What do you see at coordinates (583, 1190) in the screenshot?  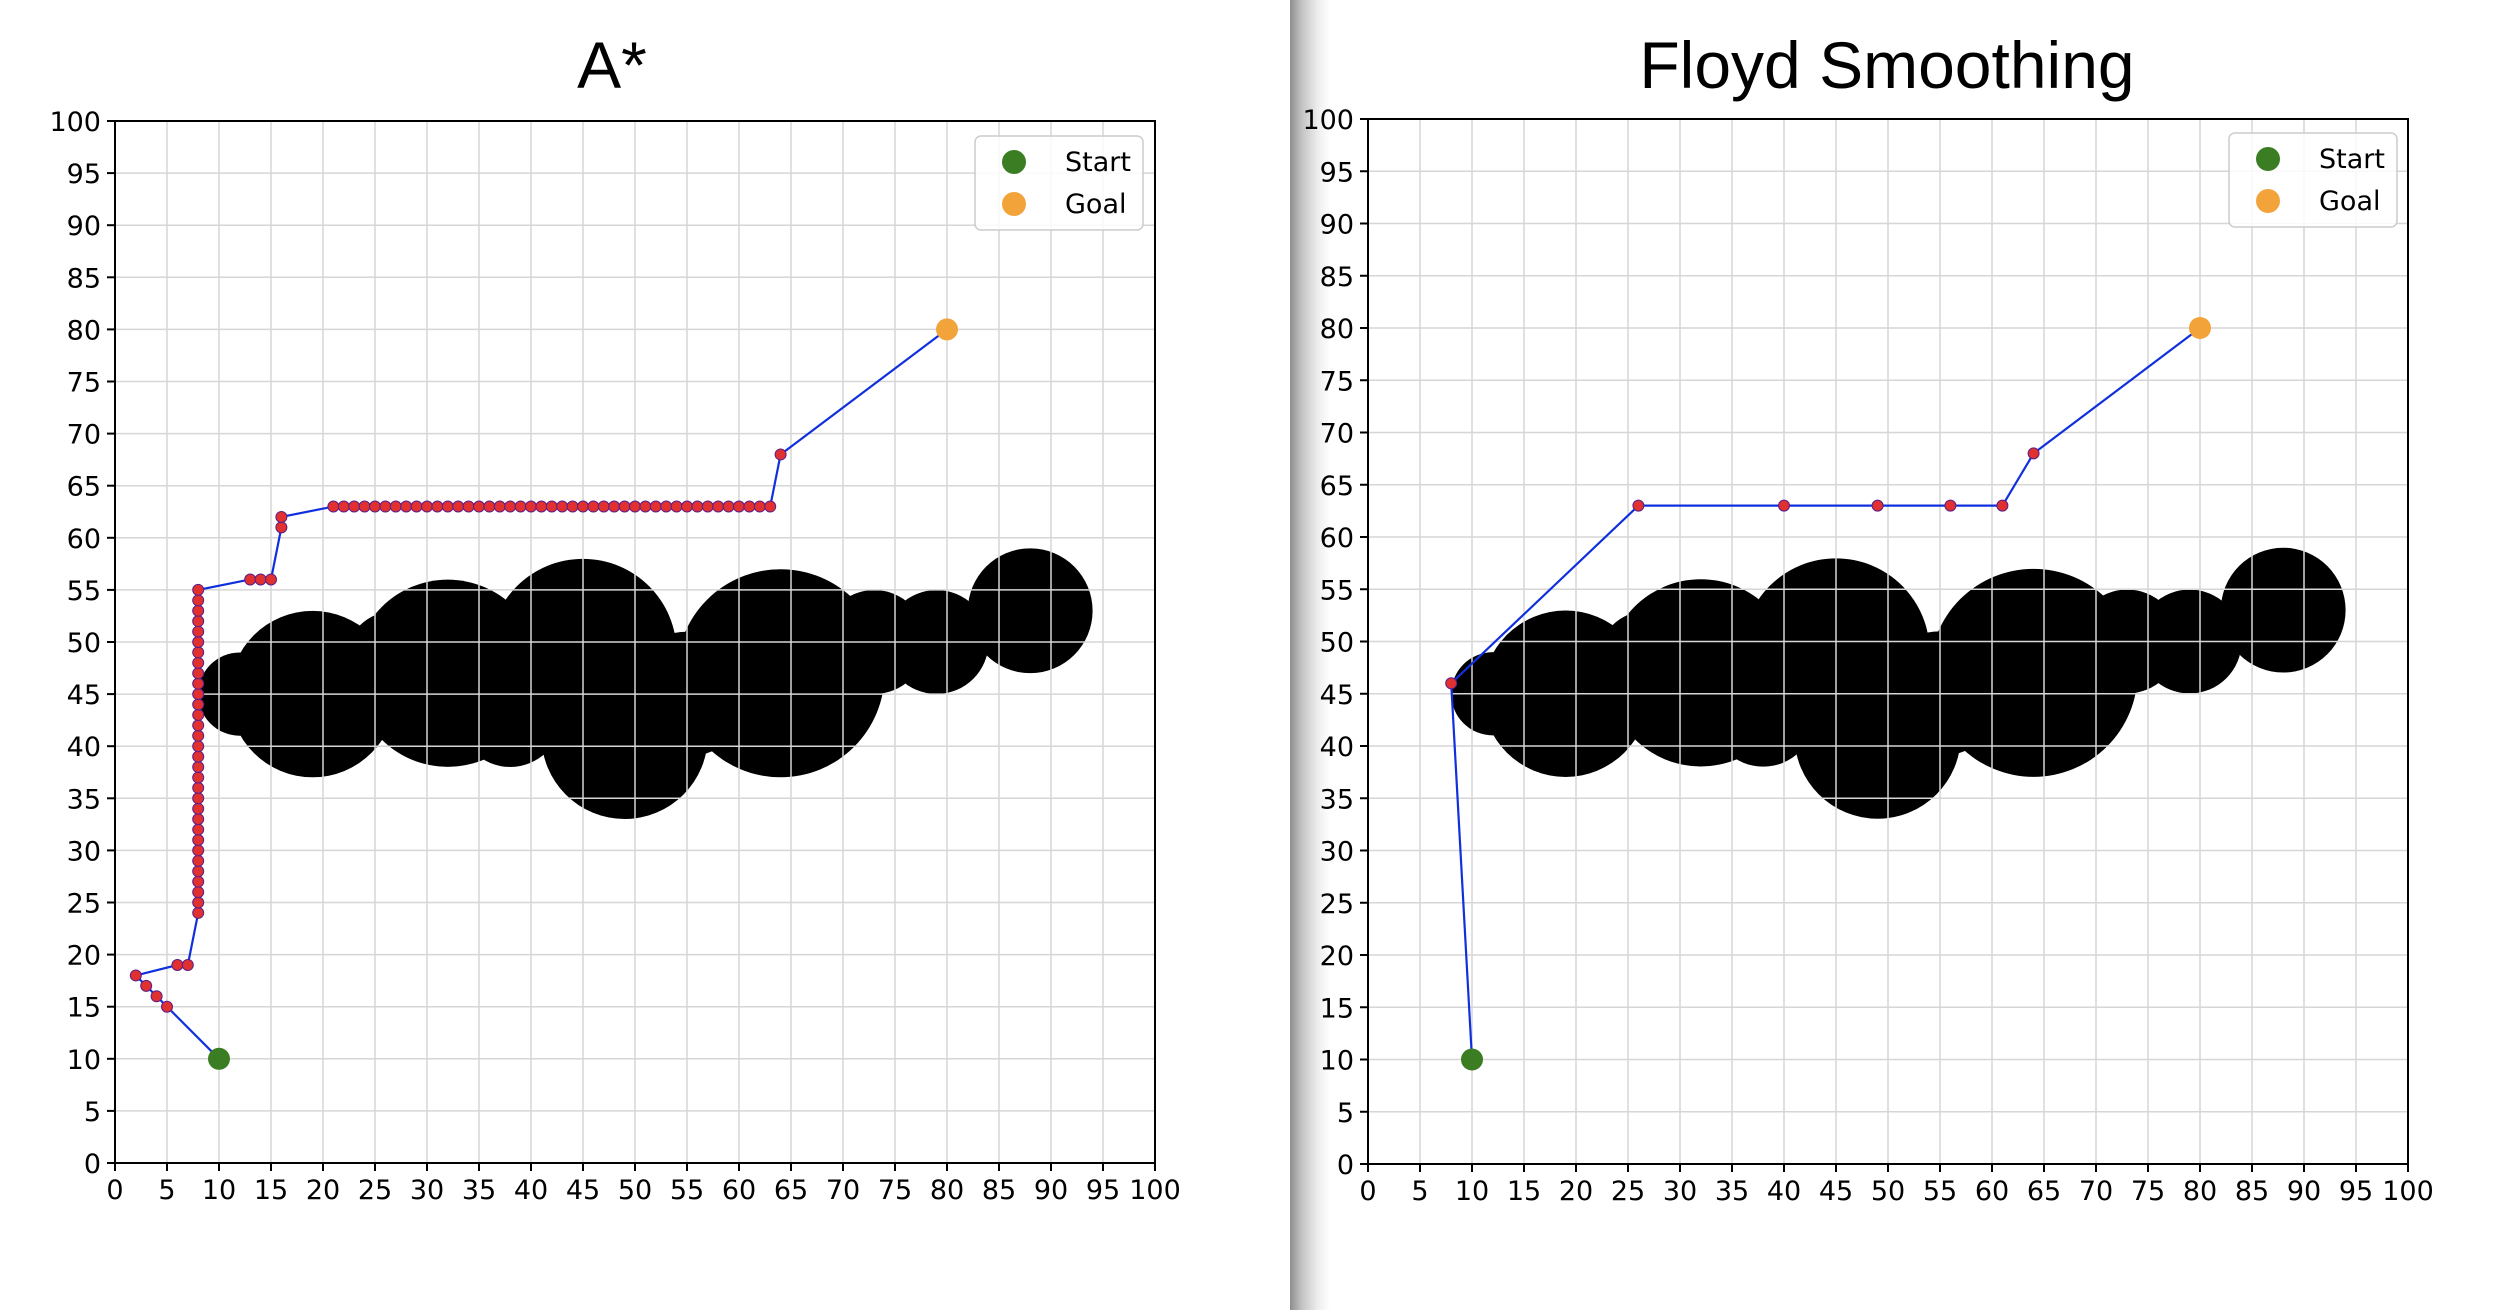 I see `x-tick-label: 45` at bounding box center [583, 1190].